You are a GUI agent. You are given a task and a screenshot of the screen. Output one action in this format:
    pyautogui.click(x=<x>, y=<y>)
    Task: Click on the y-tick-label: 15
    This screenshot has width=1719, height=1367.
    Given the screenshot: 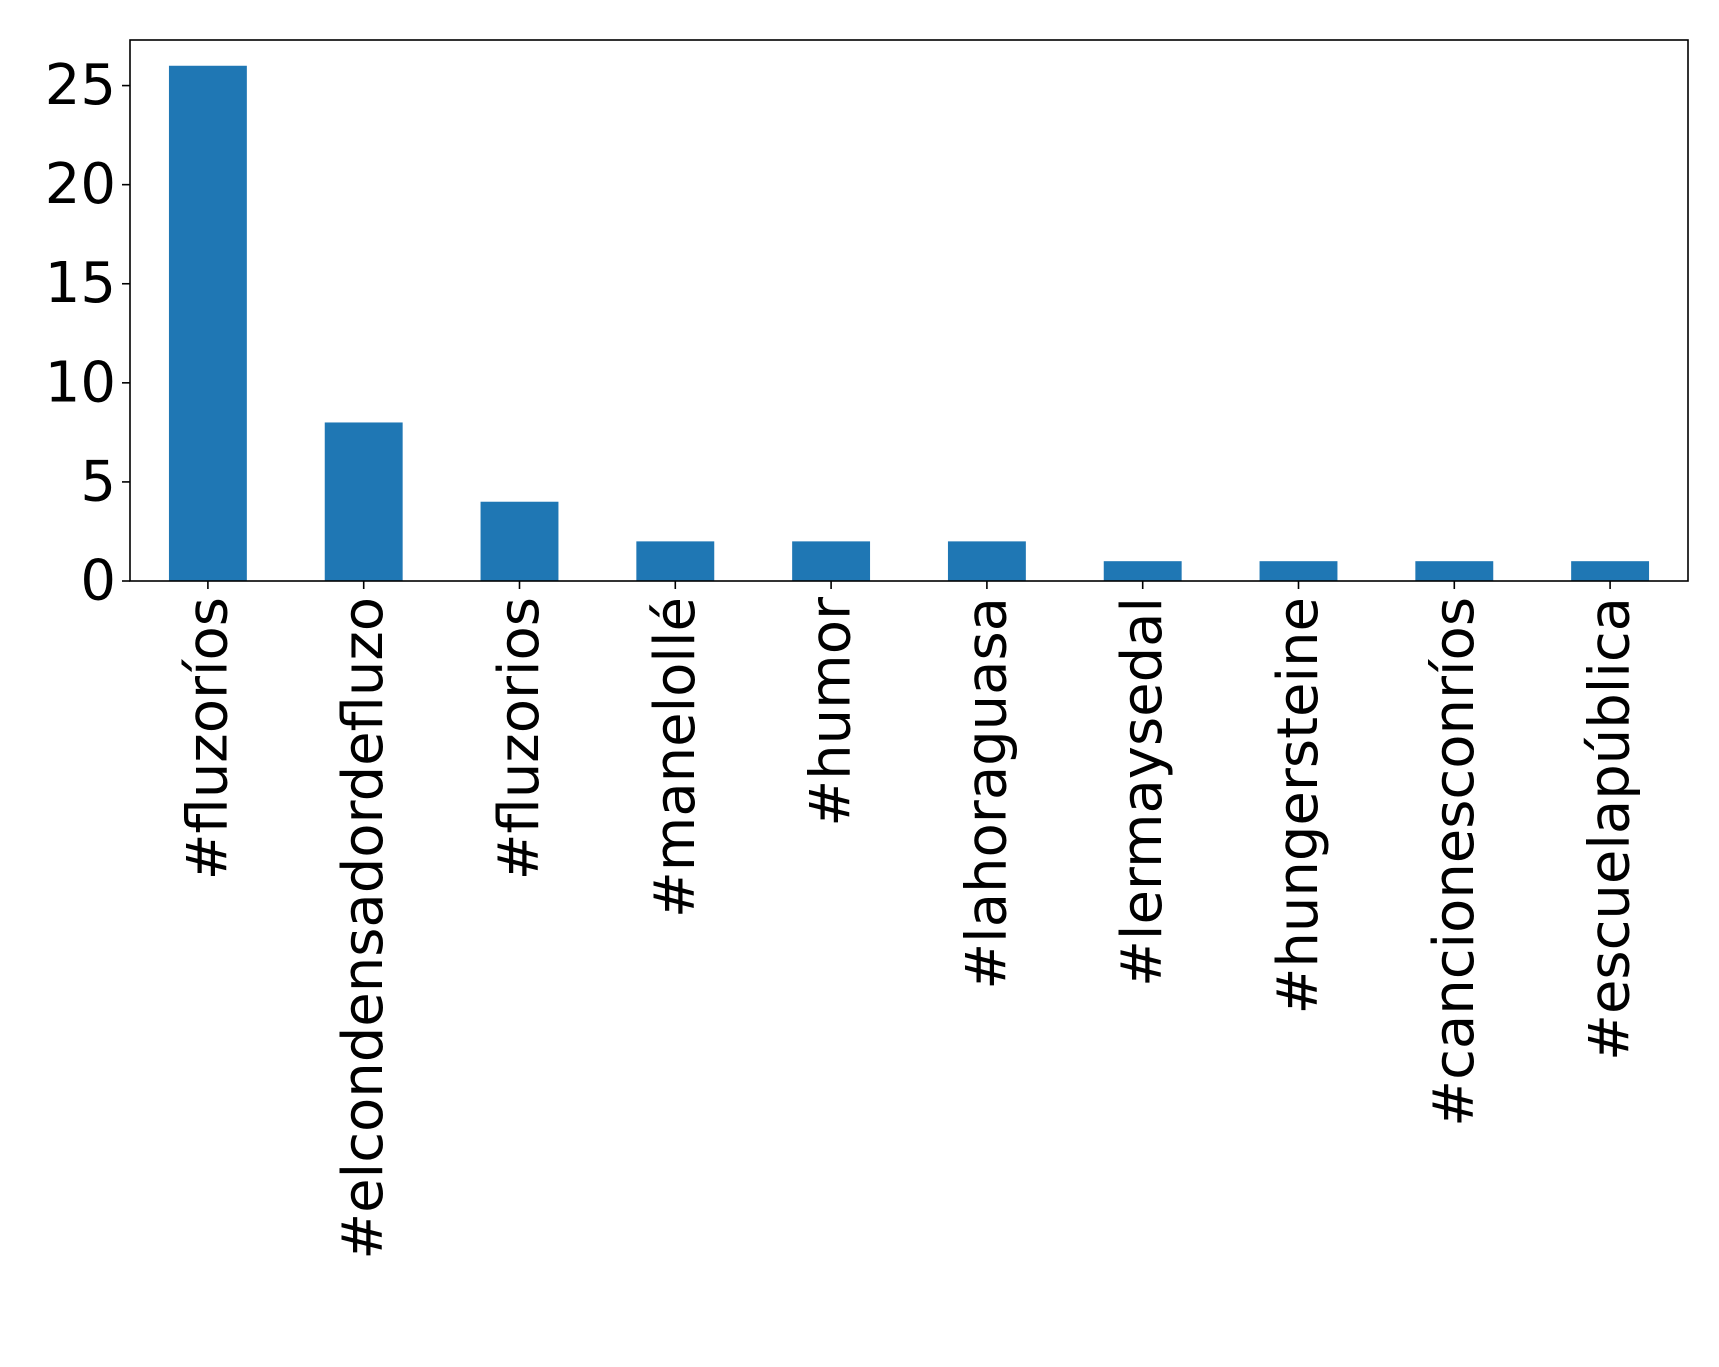 What is the action you would take?
    pyautogui.click(x=80, y=283)
    